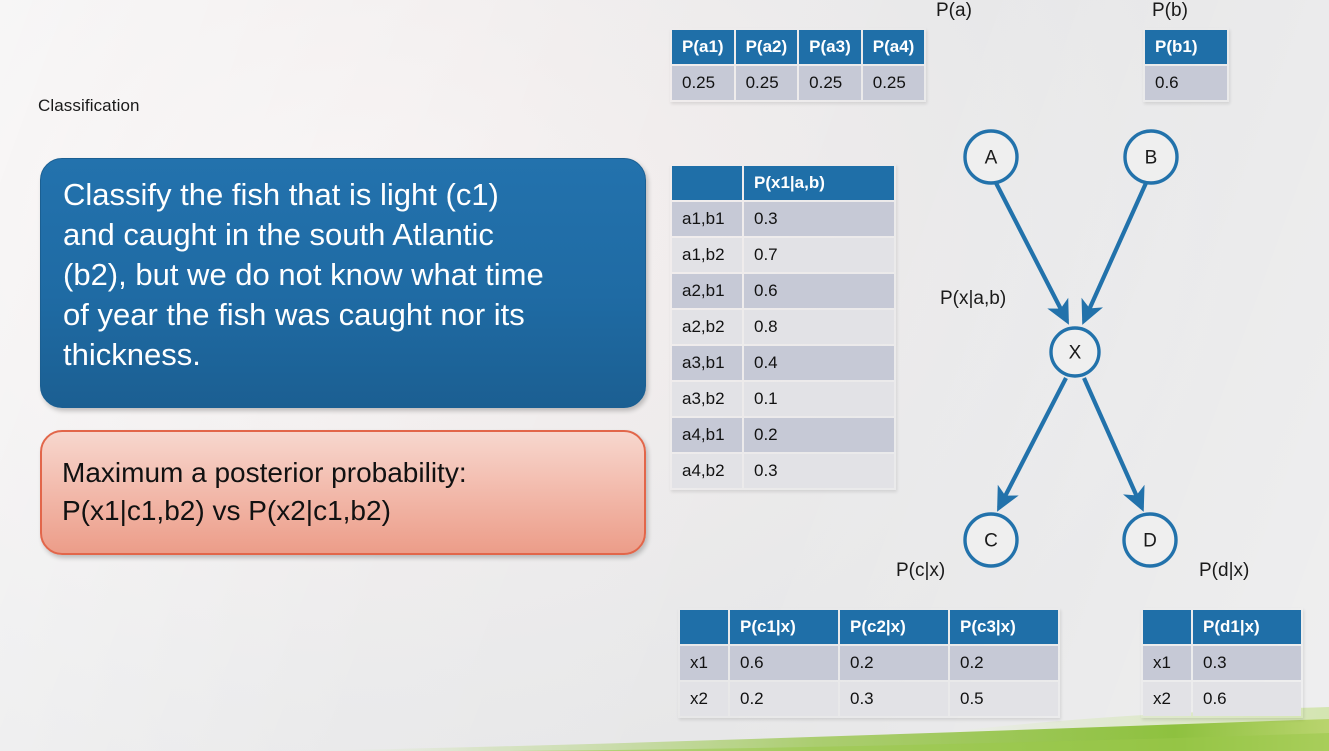  I want to click on table-row: a4,b2 0.3, so click(783, 471).